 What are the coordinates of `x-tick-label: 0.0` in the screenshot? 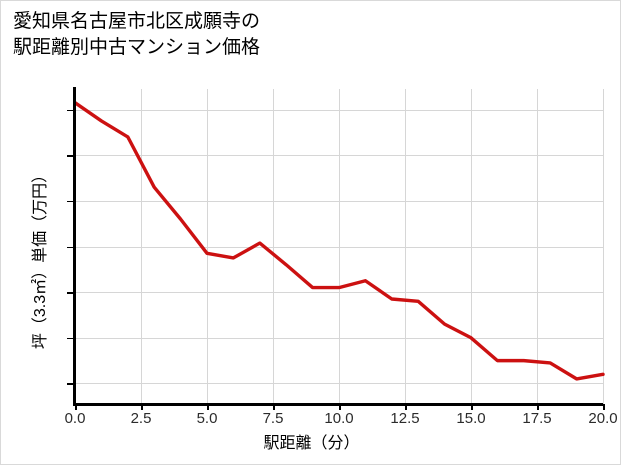 It's located at (75, 418).